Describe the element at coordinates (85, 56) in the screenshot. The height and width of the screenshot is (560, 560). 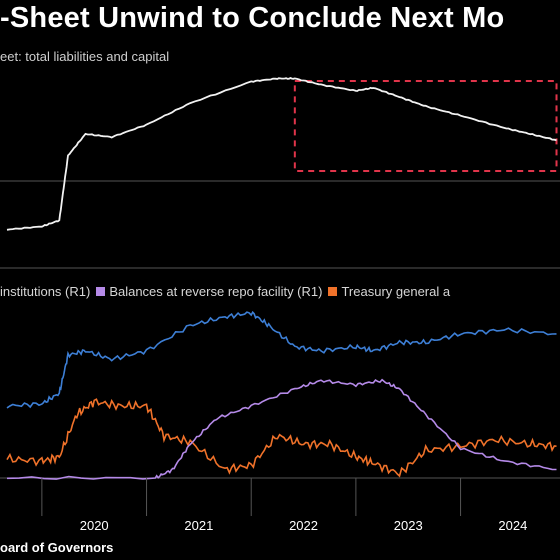
I see `chart-subtitle: eet: total liabilities and capital` at that location.